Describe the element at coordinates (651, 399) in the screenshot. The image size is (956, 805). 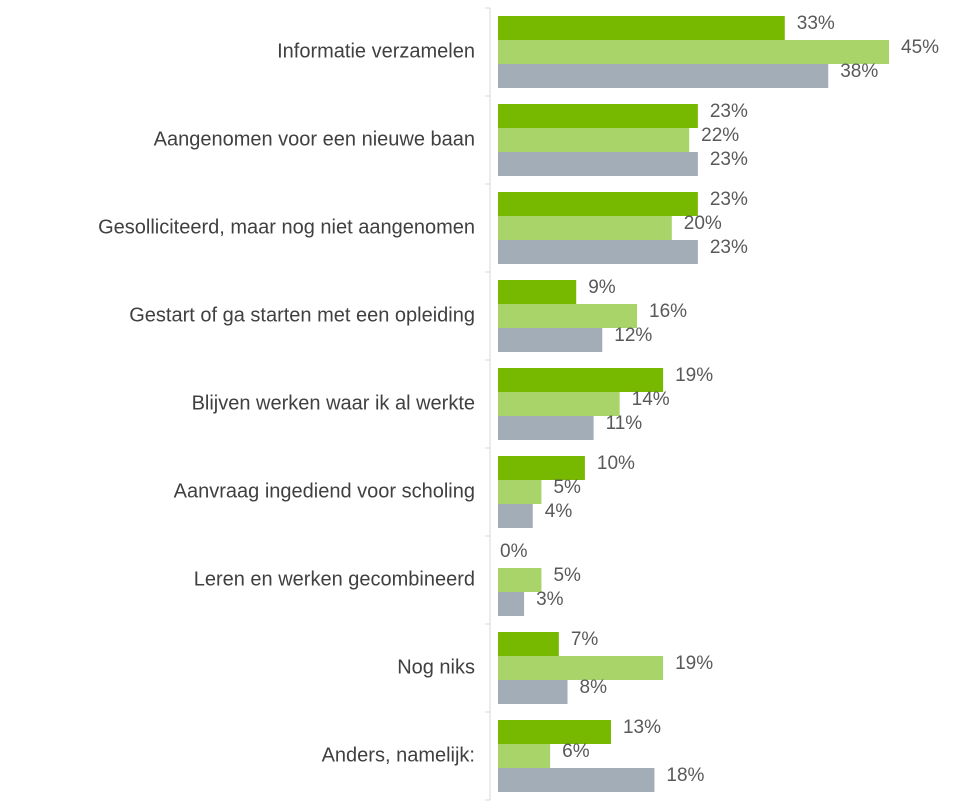
I see `data-label: 14%` at that location.